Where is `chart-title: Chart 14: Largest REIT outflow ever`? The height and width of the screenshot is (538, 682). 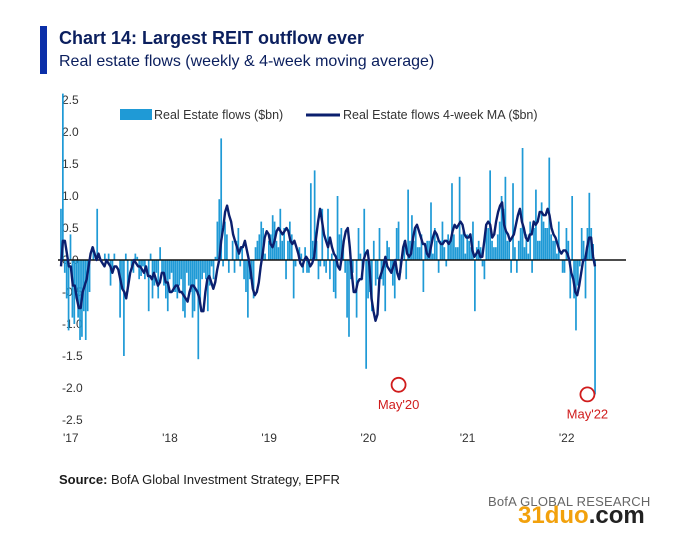
chart-title: Chart 14: Largest REIT outflow ever is located at coordinates (212, 38).